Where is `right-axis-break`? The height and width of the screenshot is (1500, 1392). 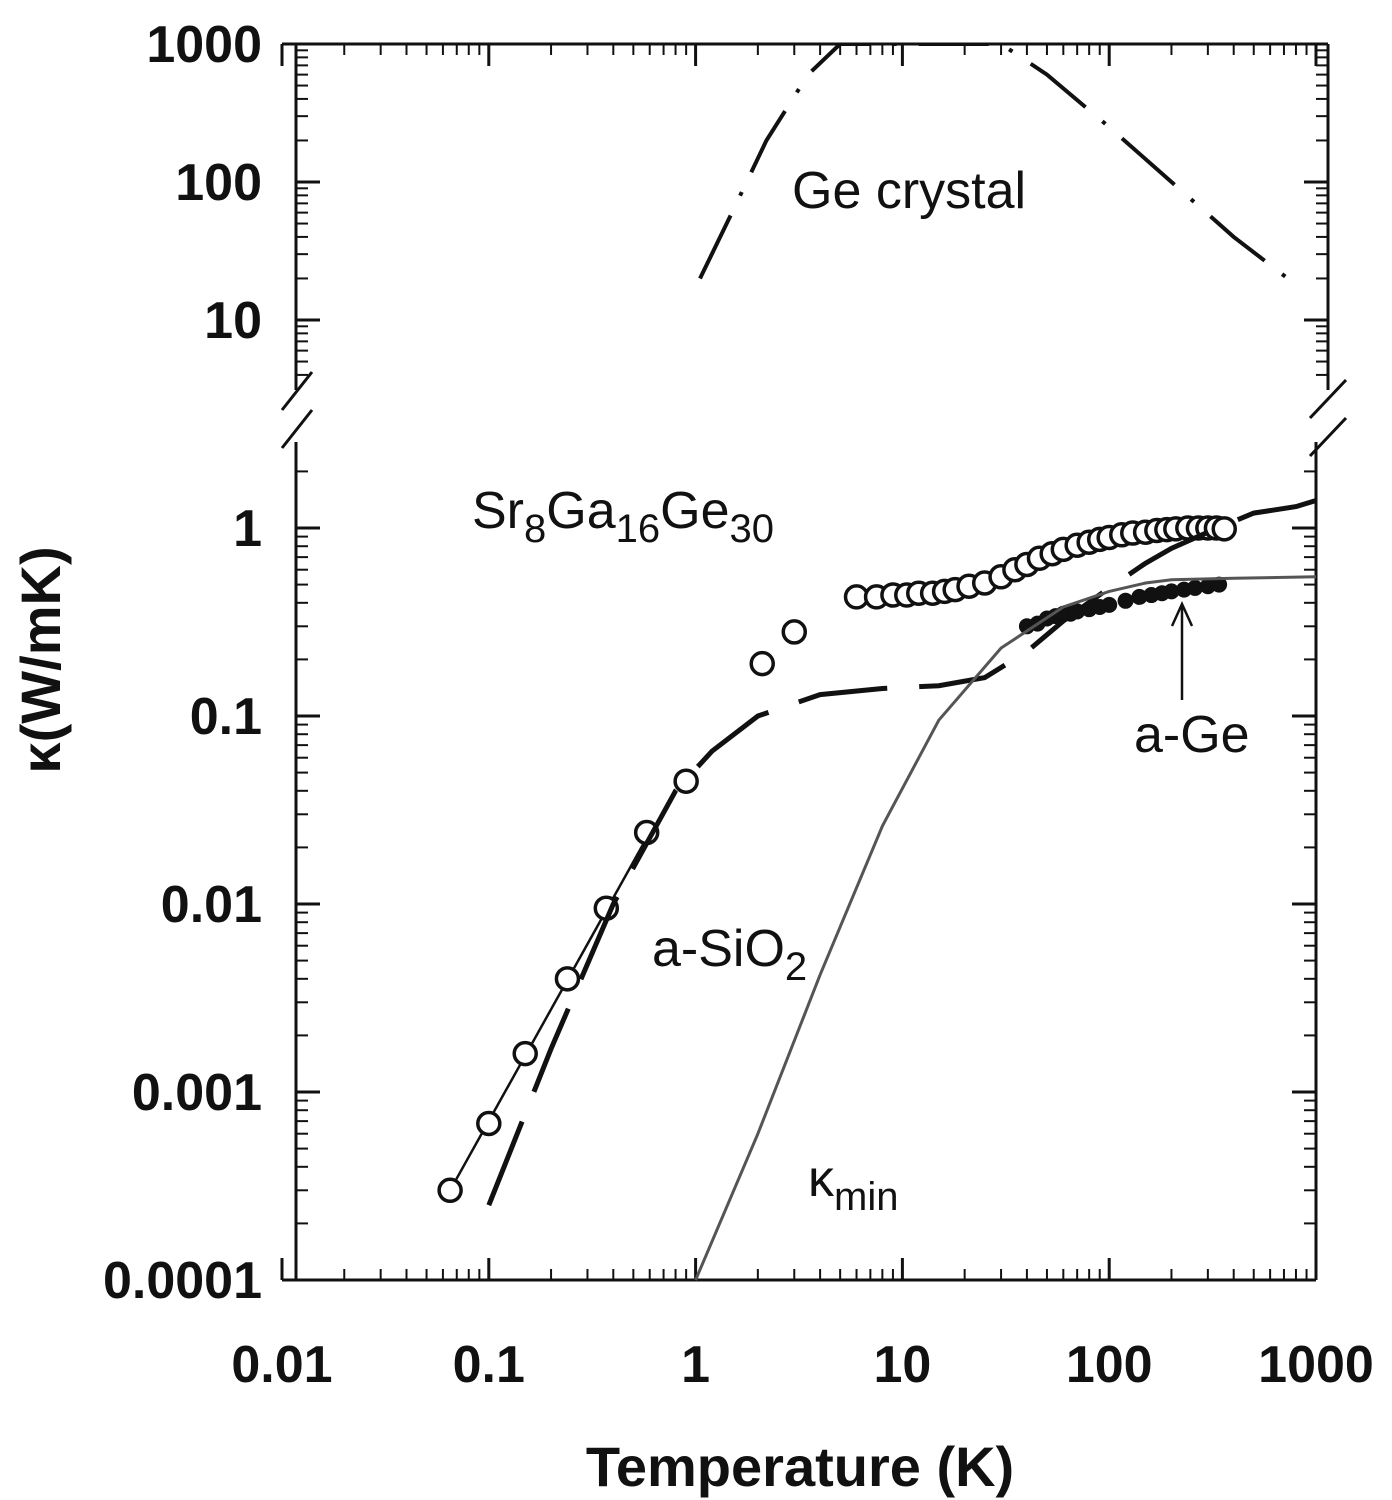 right-axis-break is located at coordinates (1328, 418).